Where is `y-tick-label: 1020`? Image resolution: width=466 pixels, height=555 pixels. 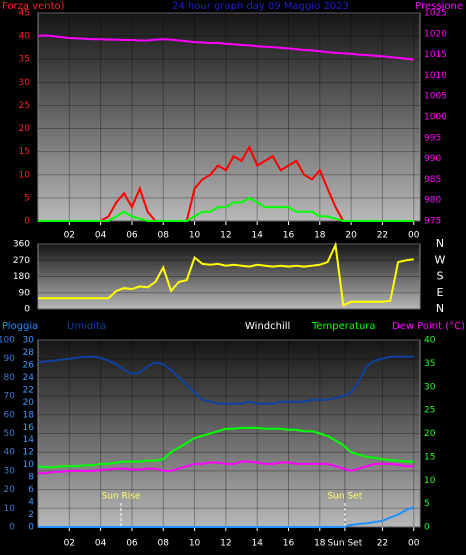 y-tick-label: 1020 is located at coordinates (435, 34).